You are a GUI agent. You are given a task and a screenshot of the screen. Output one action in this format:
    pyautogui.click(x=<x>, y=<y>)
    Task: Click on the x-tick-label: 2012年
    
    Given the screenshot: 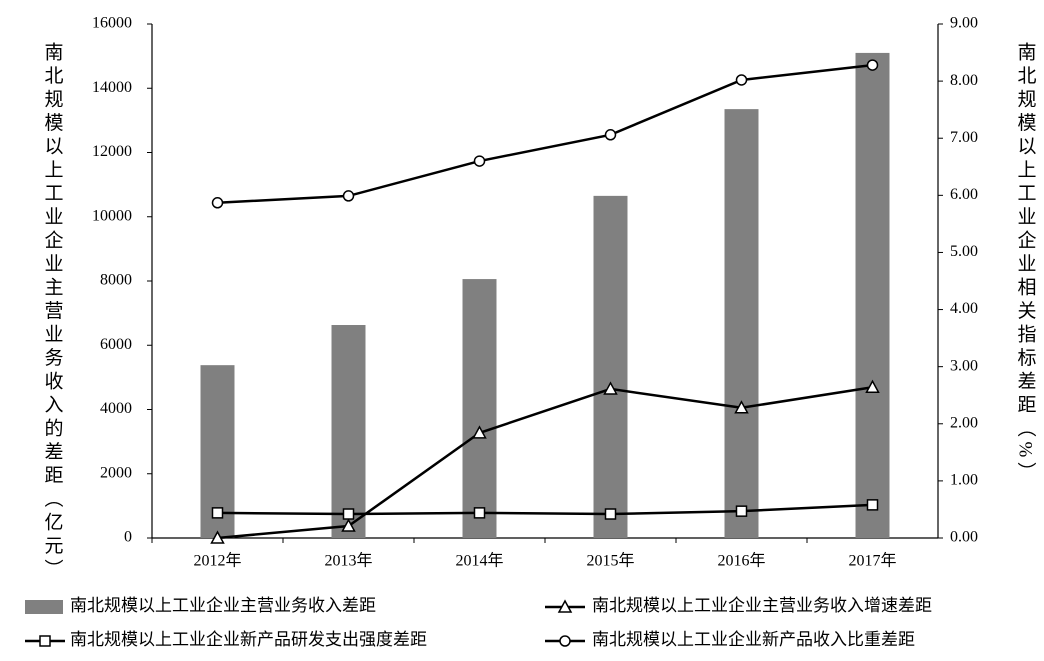 What is the action you would take?
    pyautogui.click(x=217, y=561)
    